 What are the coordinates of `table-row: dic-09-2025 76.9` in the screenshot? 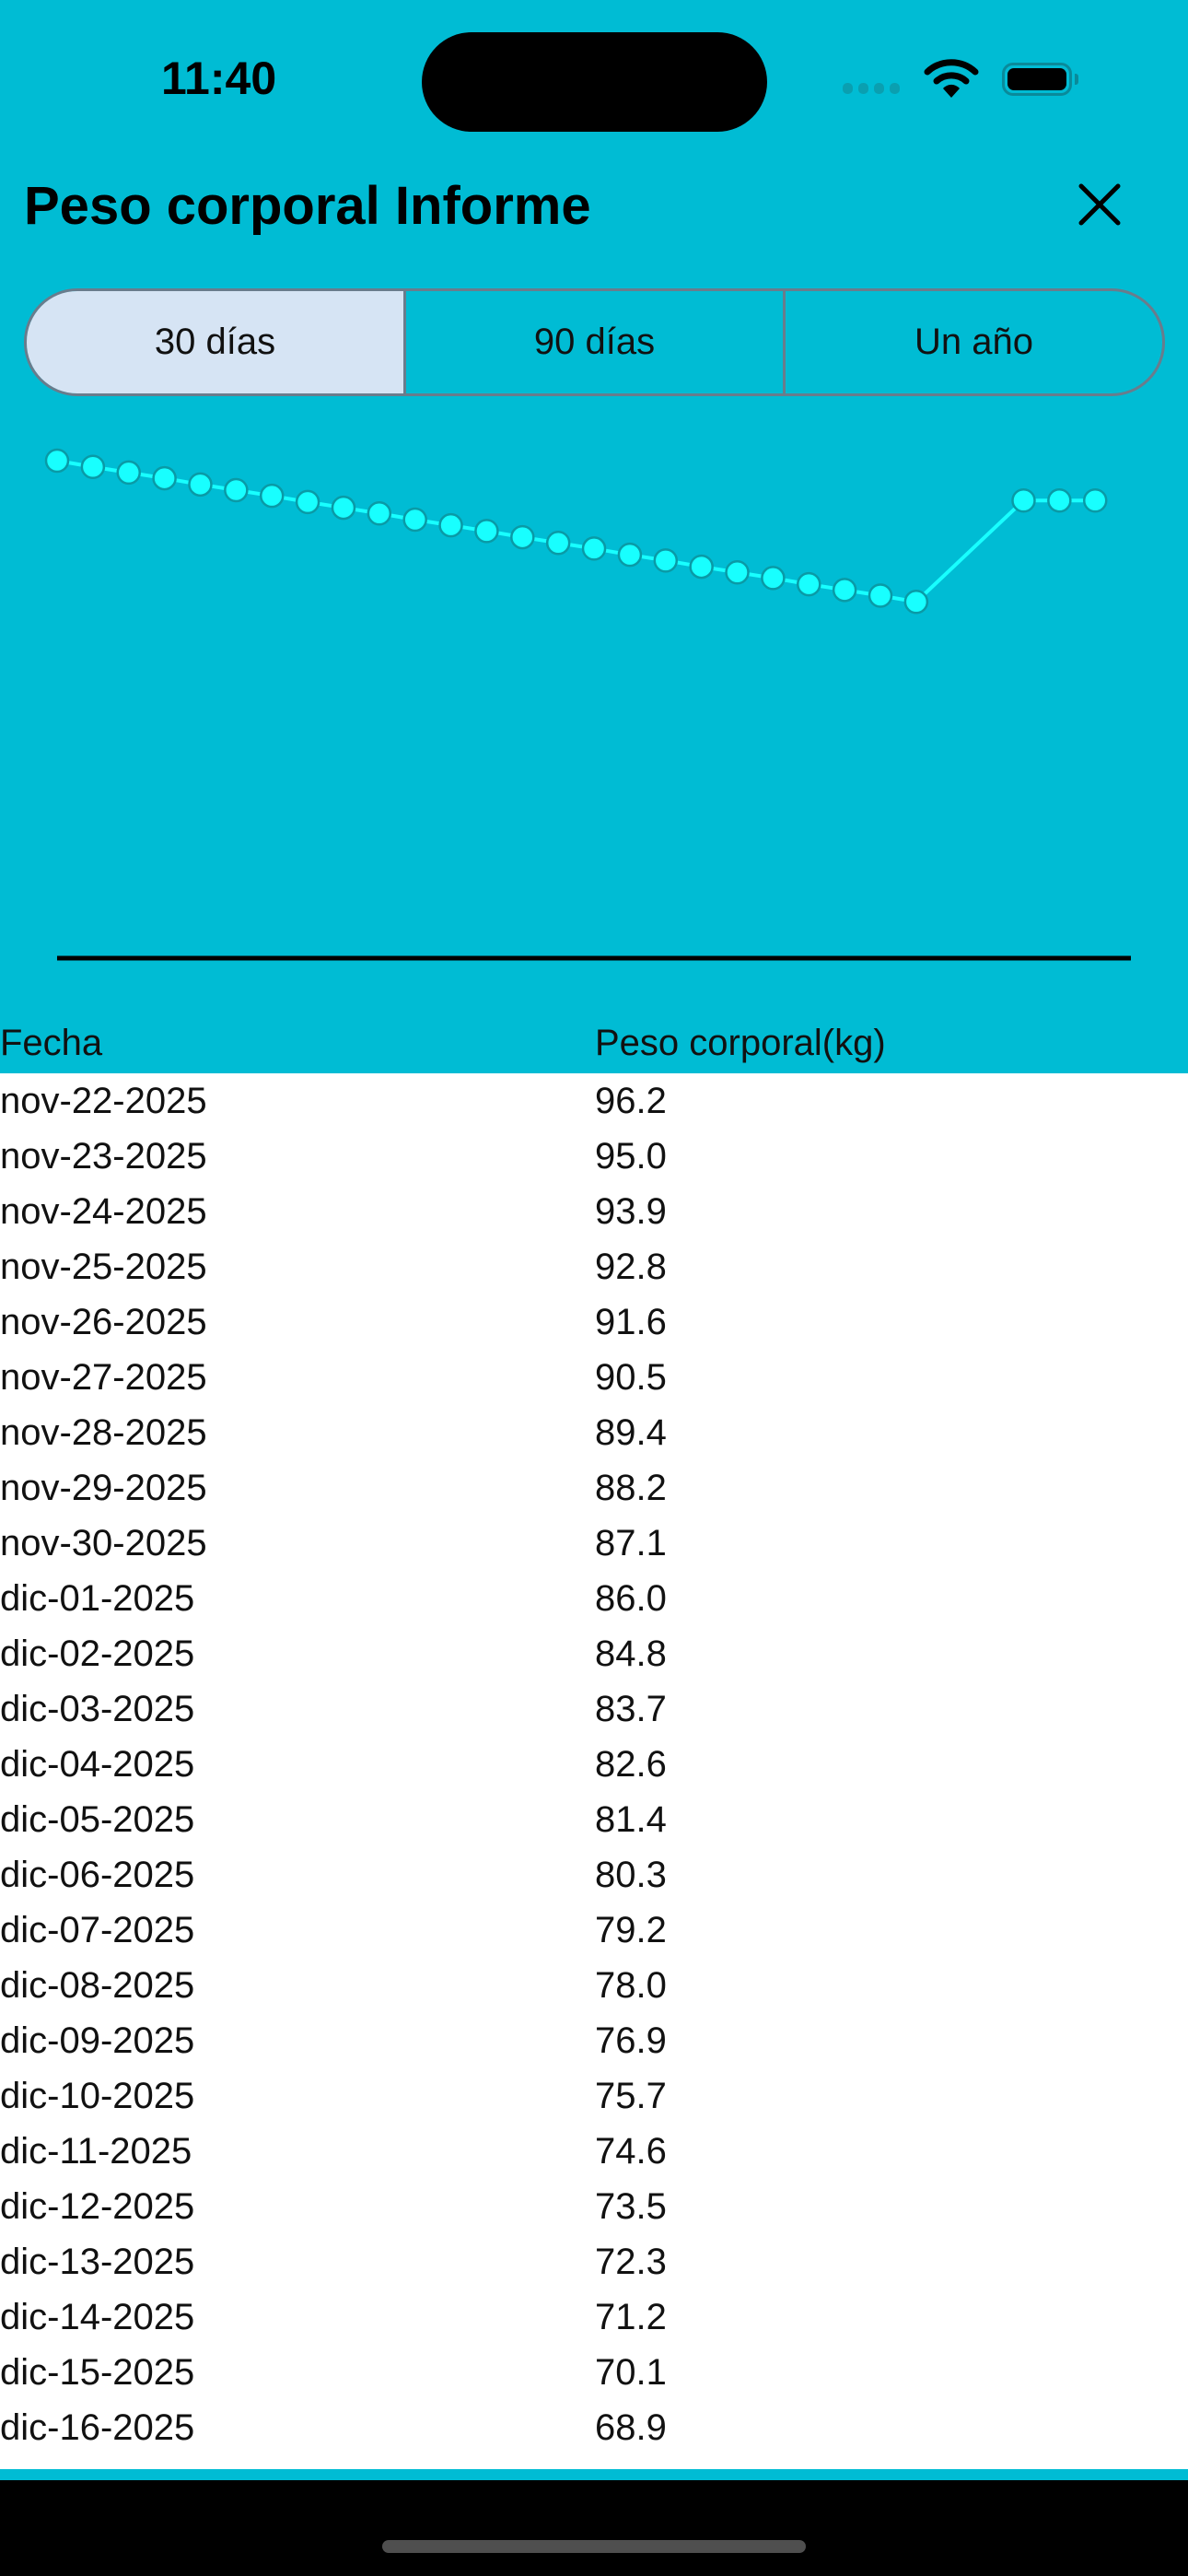 It's located at (594, 2040).